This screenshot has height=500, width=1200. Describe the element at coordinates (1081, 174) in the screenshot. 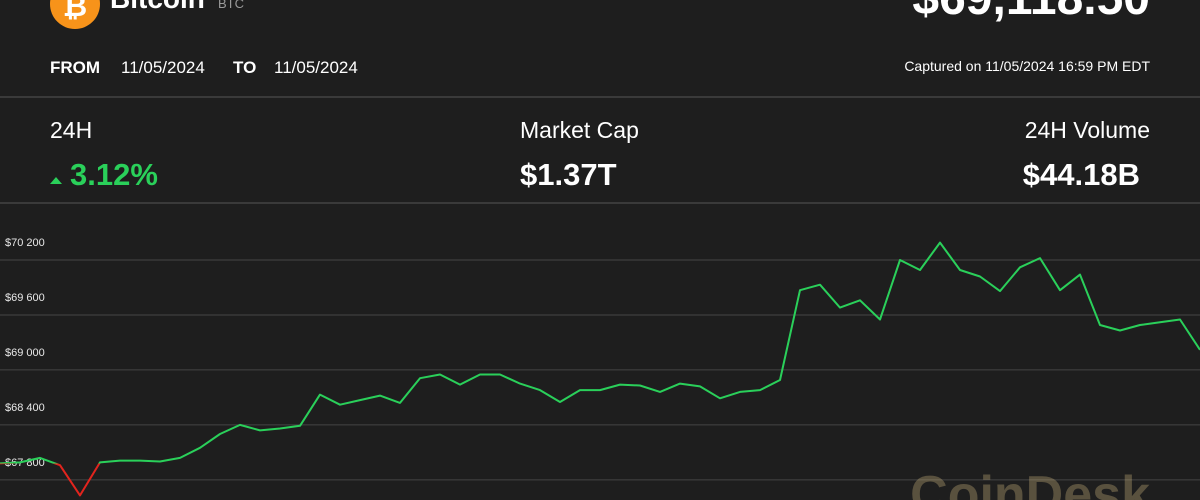

I see `stat-value: $44.18B` at that location.